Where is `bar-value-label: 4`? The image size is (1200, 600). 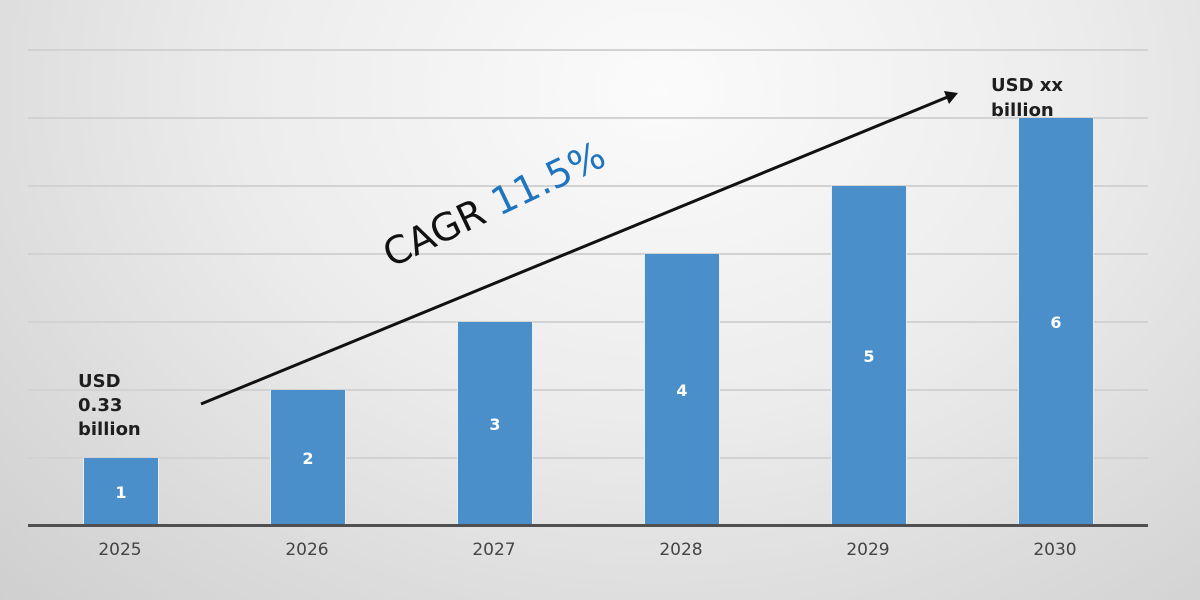 bar-value-label: 4 is located at coordinates (682, 390).